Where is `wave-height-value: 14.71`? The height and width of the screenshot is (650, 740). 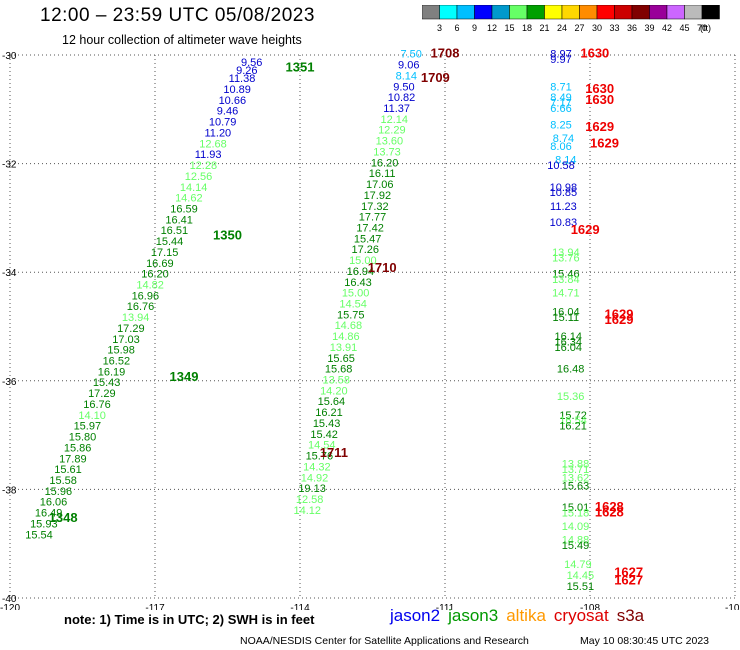 wave-height-value: 14.71 is located at coordinates (566, 294).